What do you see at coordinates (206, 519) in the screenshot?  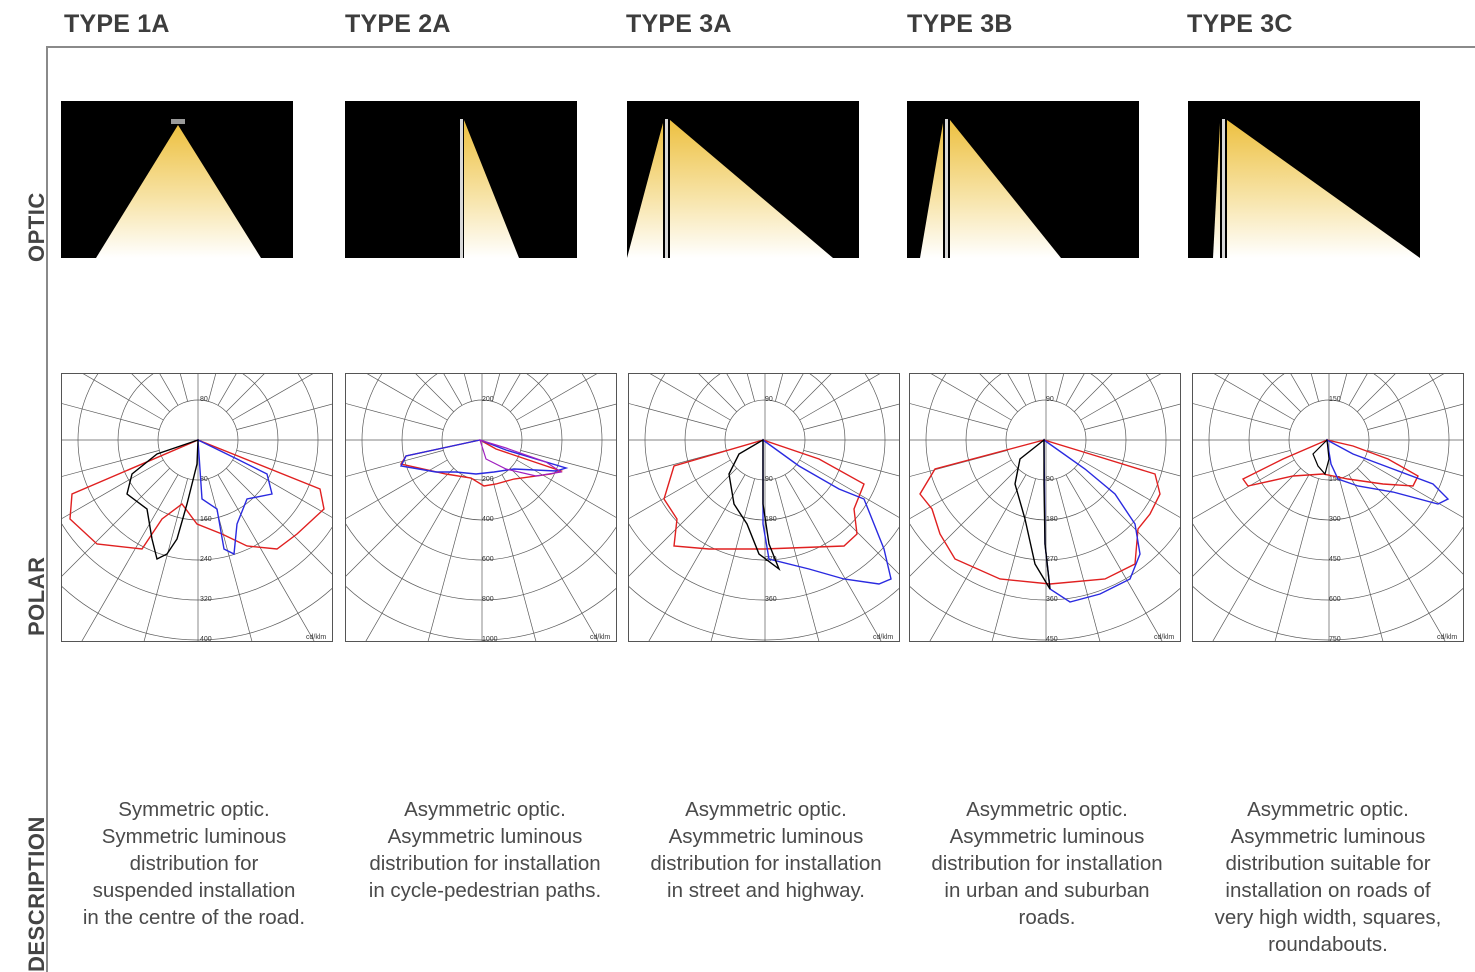 I see `polar-tick-label: 160` at bounding box center [206, 519].